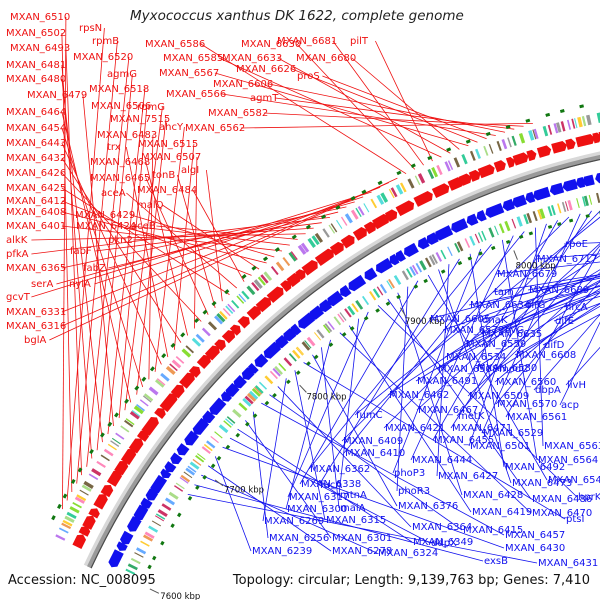 This screenshot has height=600, width=600. What do you see at coordinates (121, 106) in the screenshot?
I see `gene-label-forward: MXAN_6506` at bounding box center [121, 106].